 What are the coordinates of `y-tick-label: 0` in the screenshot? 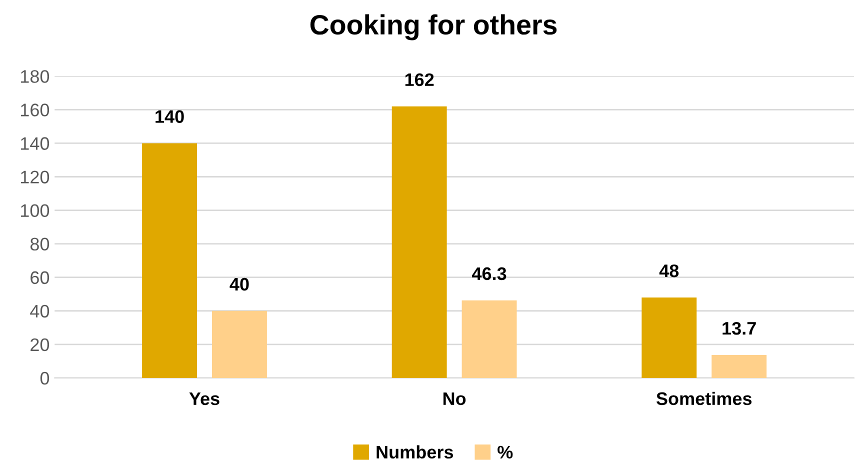 It's located at (45, 378).